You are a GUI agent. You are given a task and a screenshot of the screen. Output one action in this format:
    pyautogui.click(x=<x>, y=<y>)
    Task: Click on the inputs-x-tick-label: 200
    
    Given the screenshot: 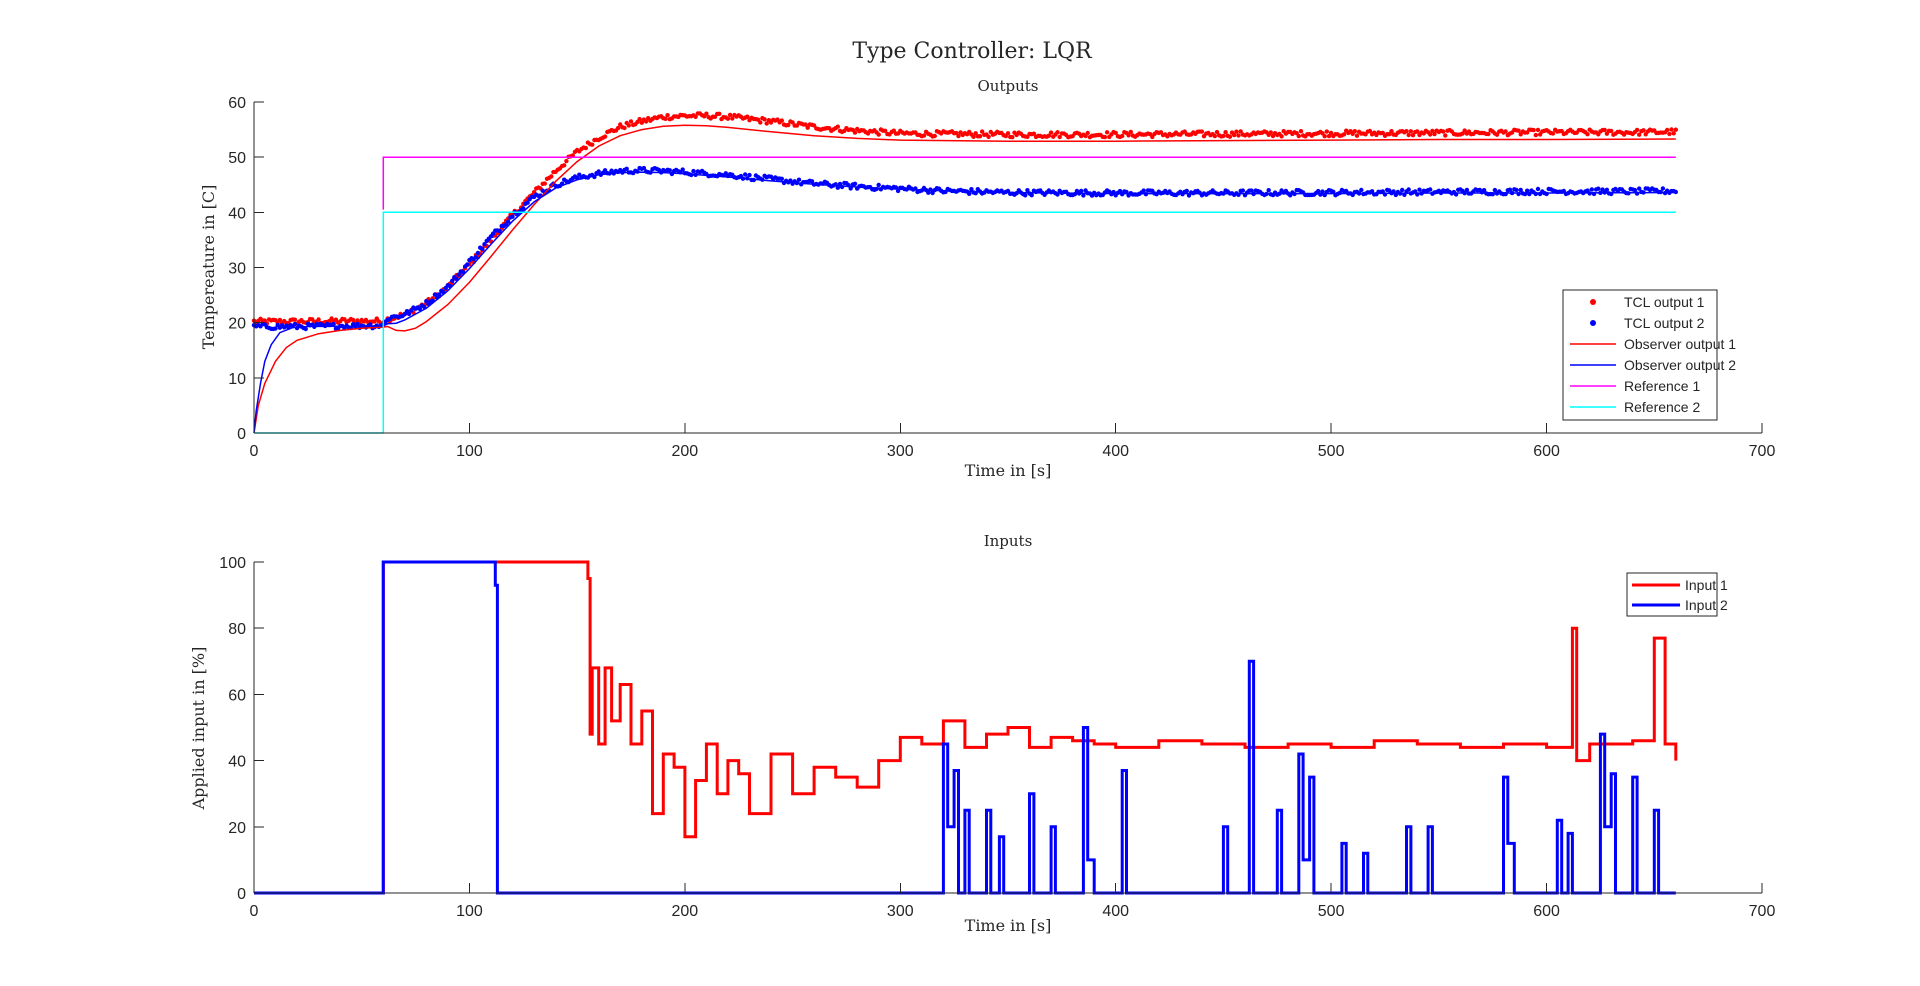 What is the action you would take?
    pyautogui.click(x=685, y=911)
    